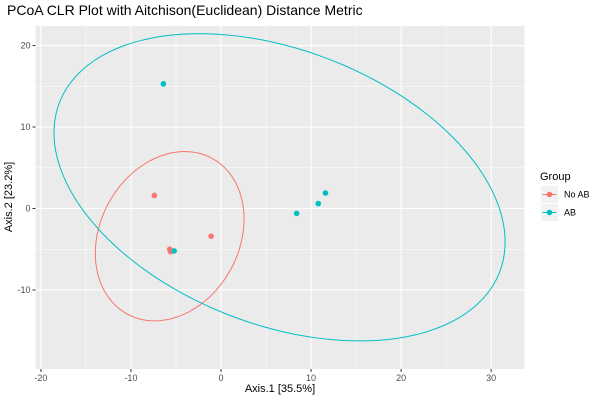  What do you see at coordinates (265, 376) in the screenshot?
I see `x-axis-ticks: -20 -10 0 10 20 30` at bounding box center [265, 376].